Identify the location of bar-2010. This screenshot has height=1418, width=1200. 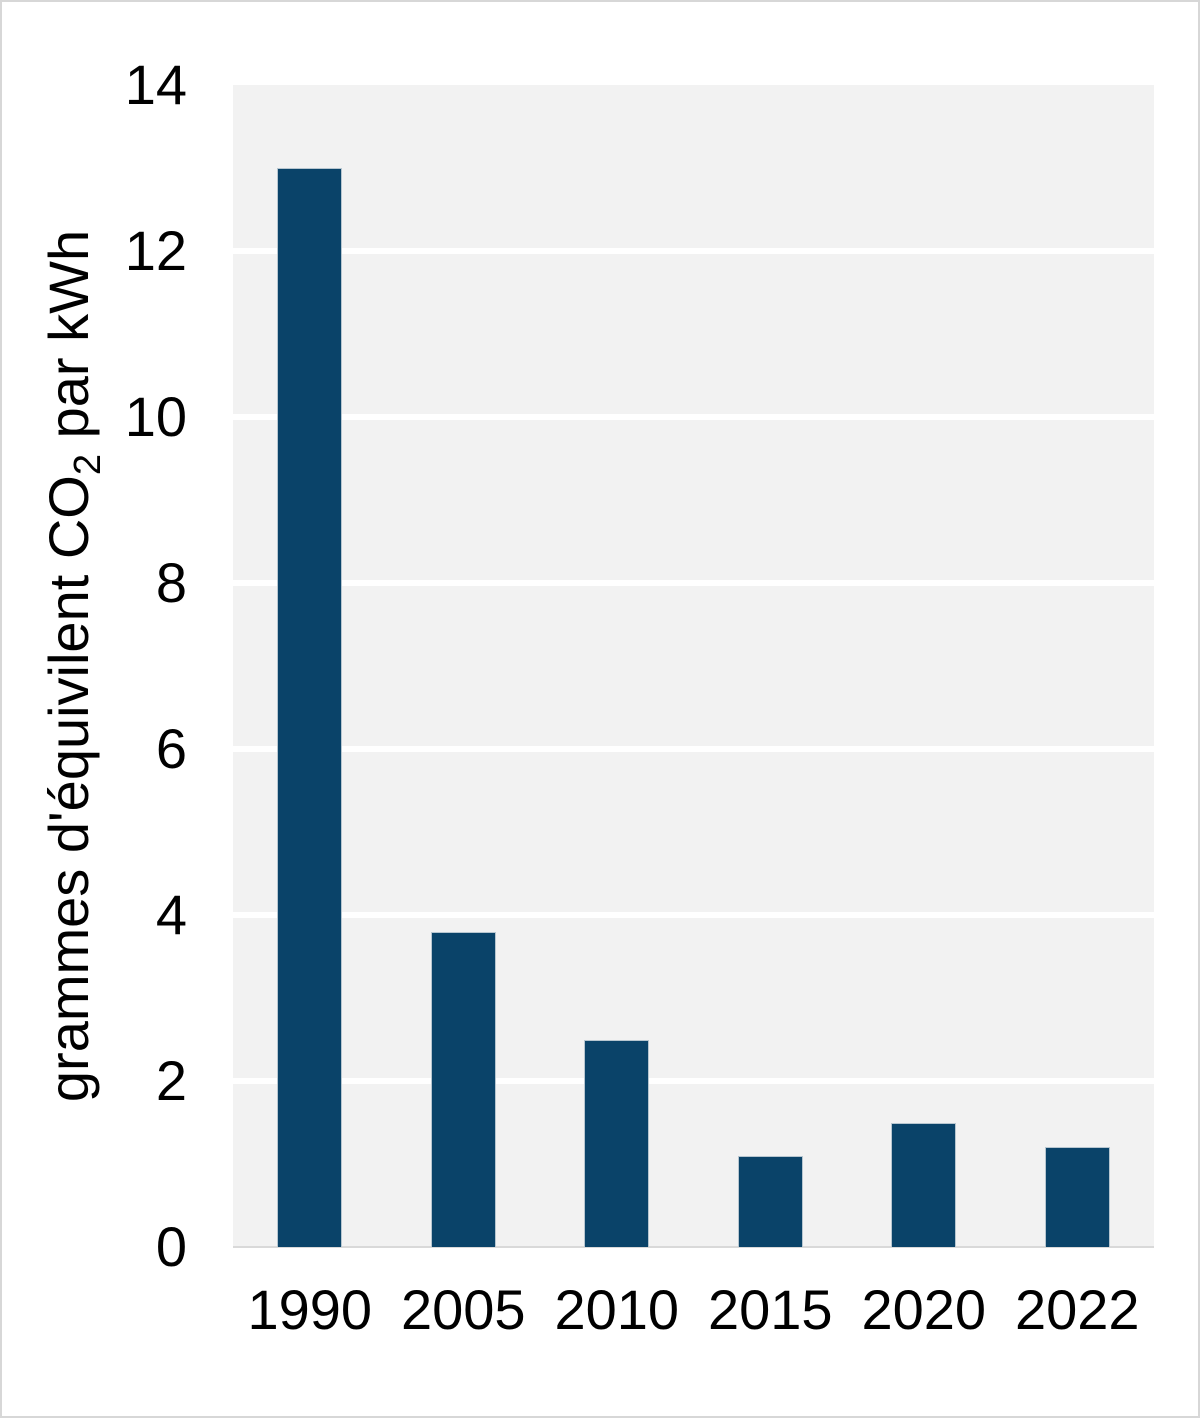
(617, 1143).